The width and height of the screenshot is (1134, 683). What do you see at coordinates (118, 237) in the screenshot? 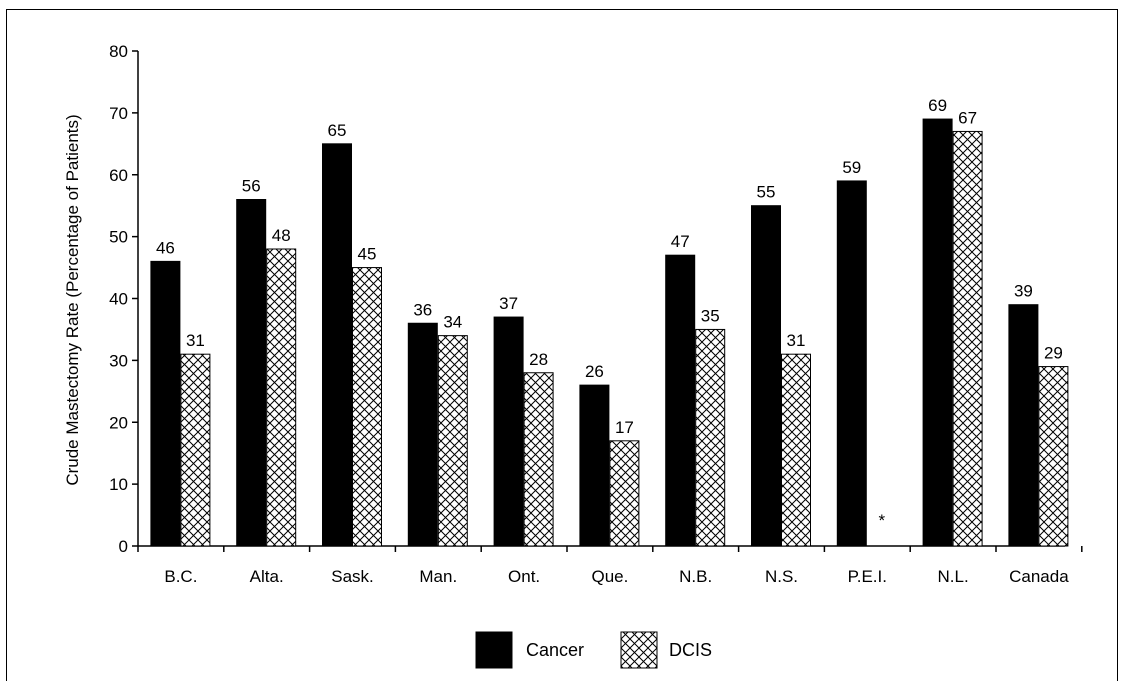
I see `y-tick-label: 50` at bounding box center [118, 237].